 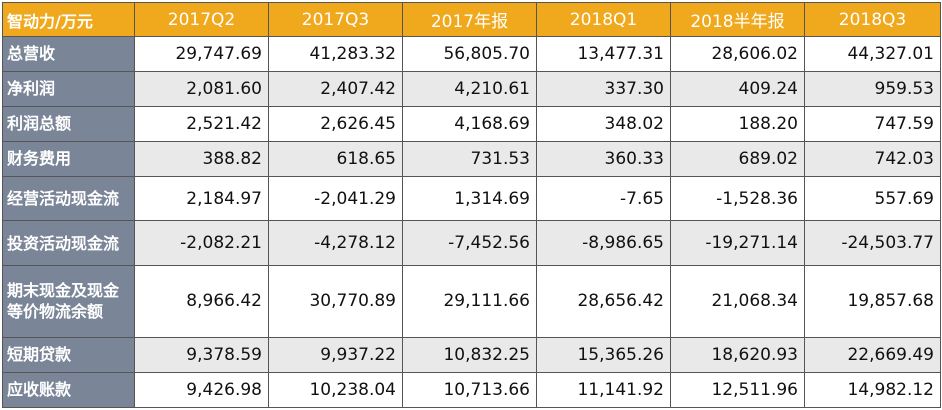 I want to click on table-cell: 41,283.32, so click(x=335, y=54).